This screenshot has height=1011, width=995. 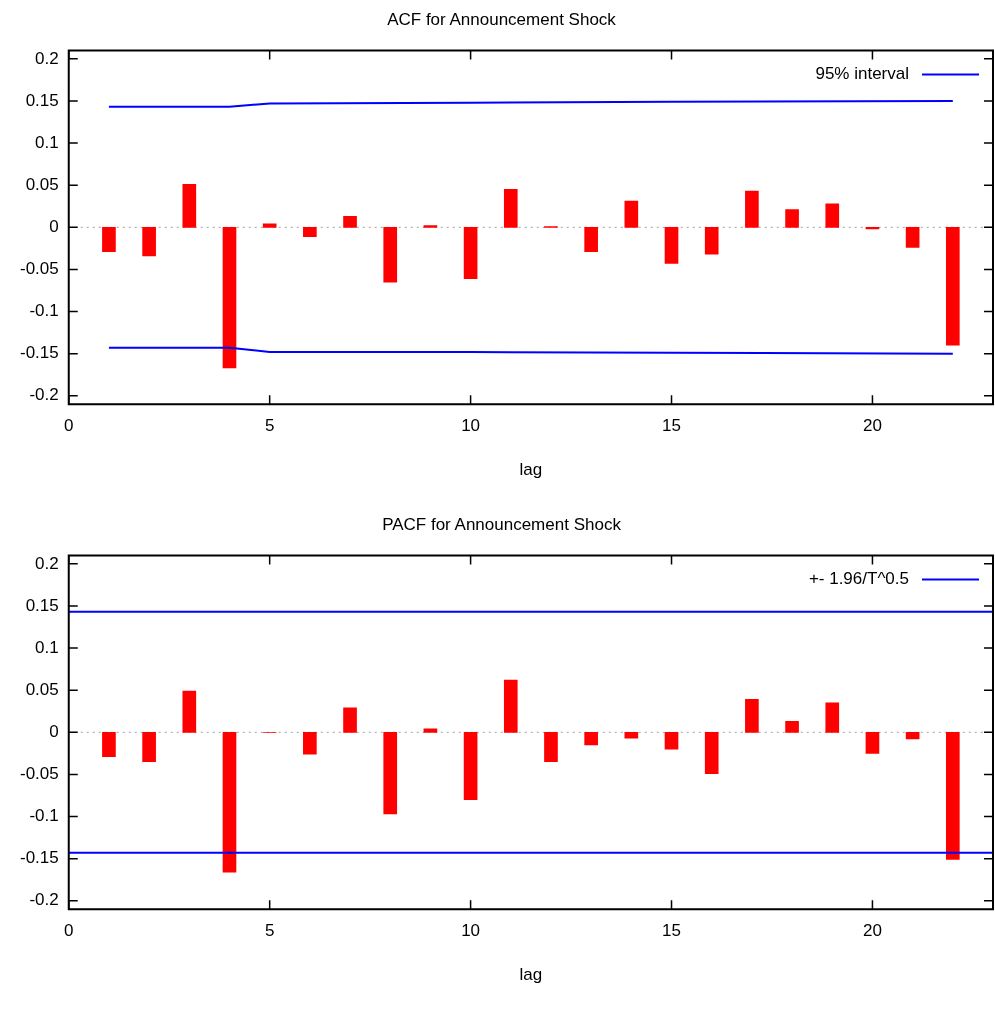 What do you see at coordinates (858, 579) in the screenshot?
I see `legend-label: +- 1.96/T^0.5` at bounding box center [858, 579].